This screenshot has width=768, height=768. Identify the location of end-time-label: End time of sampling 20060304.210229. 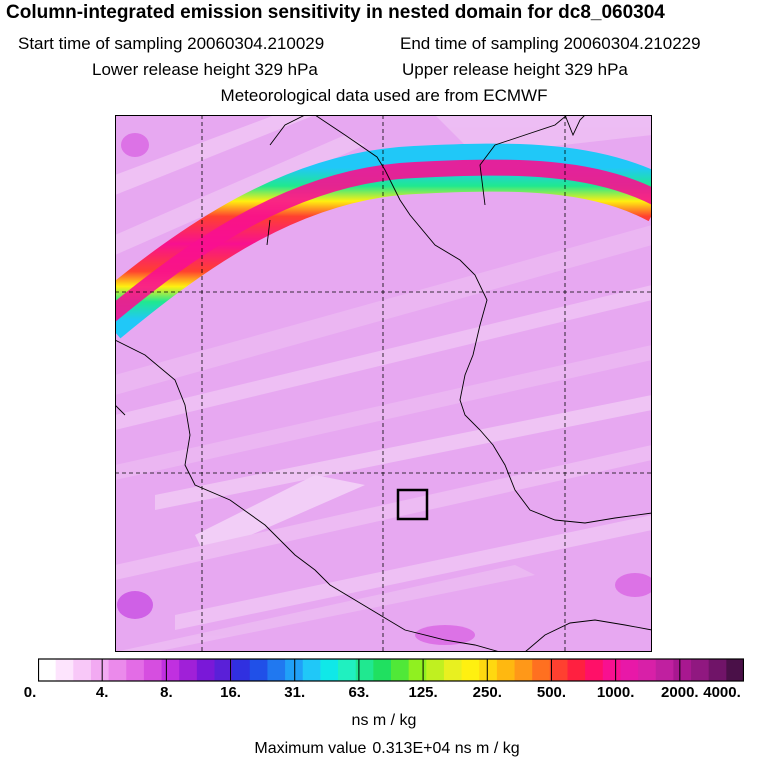
(550, 43).